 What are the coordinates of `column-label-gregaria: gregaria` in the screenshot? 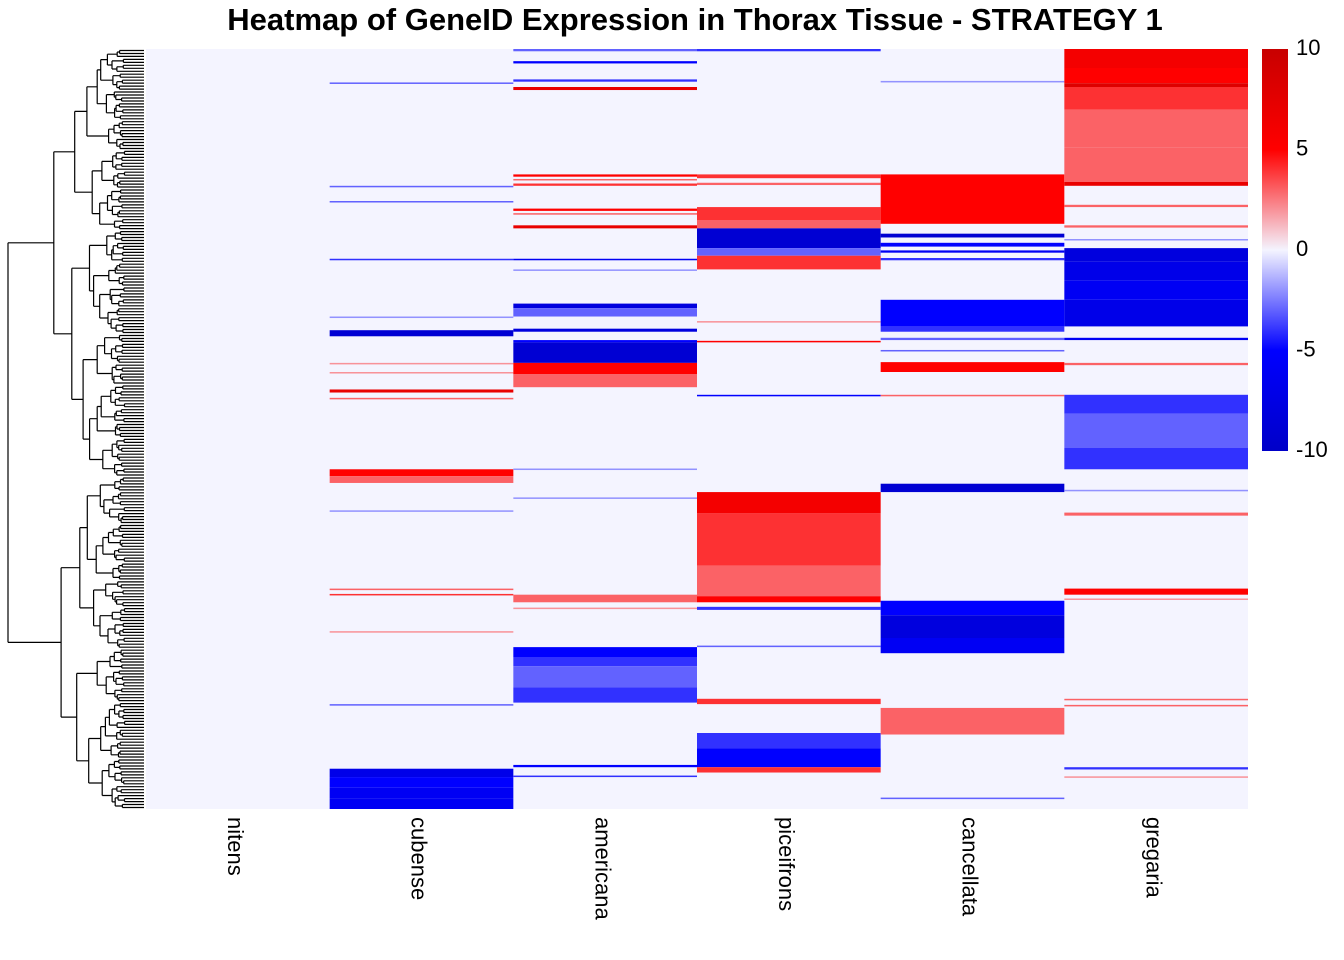 It's located at (1153, 857).